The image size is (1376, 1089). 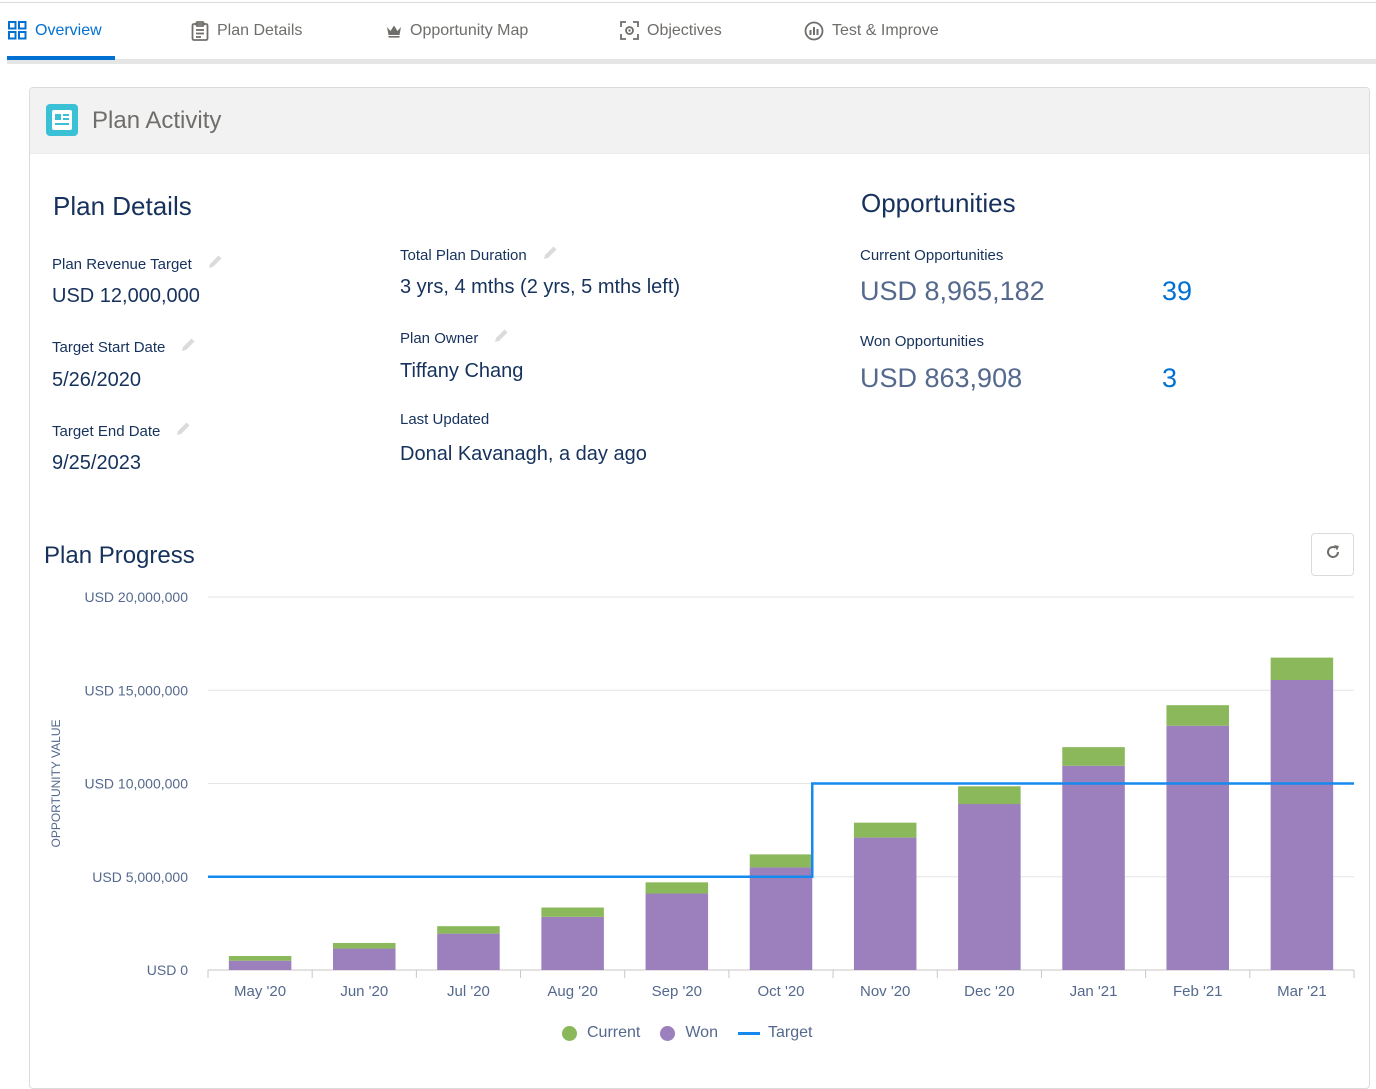 What do you see at coordinates (157, 120) in the screenshot?
I see `card-title: Plan Activity` at bounding box center [157, 120].